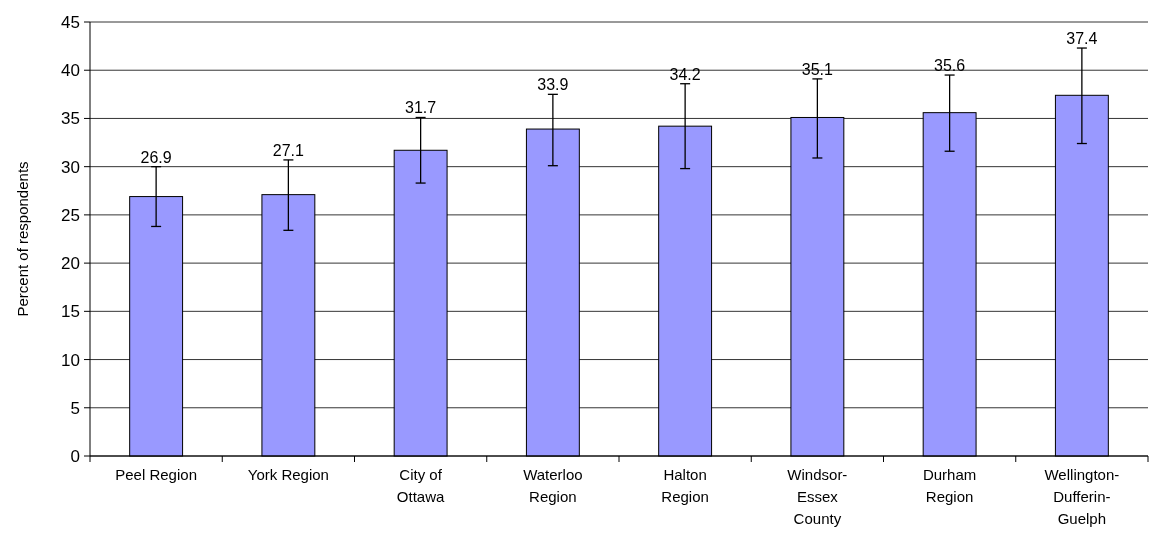  What do you see at coordinates (1082, 39) in the screenshot?
I see `data-label: 37.4` at bounding box center [1082, 39].